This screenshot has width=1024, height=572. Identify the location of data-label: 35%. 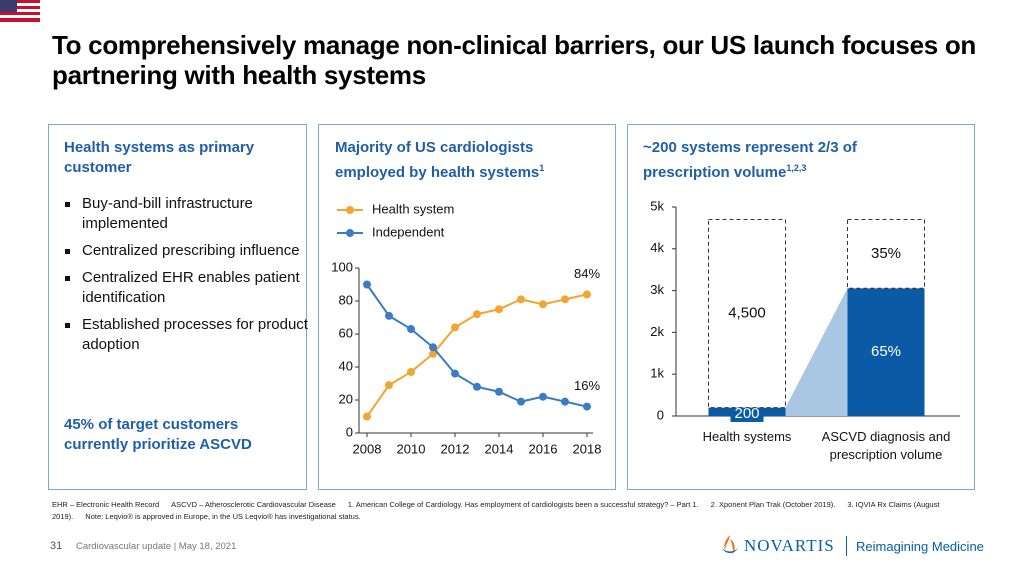
(886, 253).